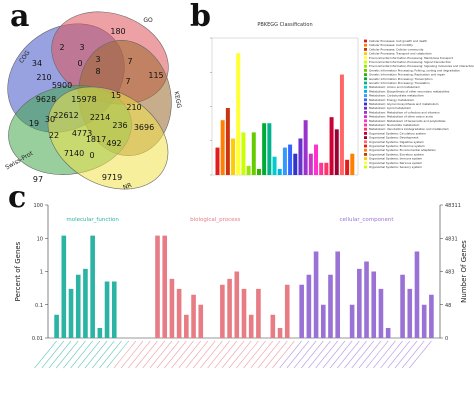 The height and width of the screenshot is (409, 474). Describe the element at coordinates (113, 143) in the screenshot. I see `venn-region-count: 492` at that location.